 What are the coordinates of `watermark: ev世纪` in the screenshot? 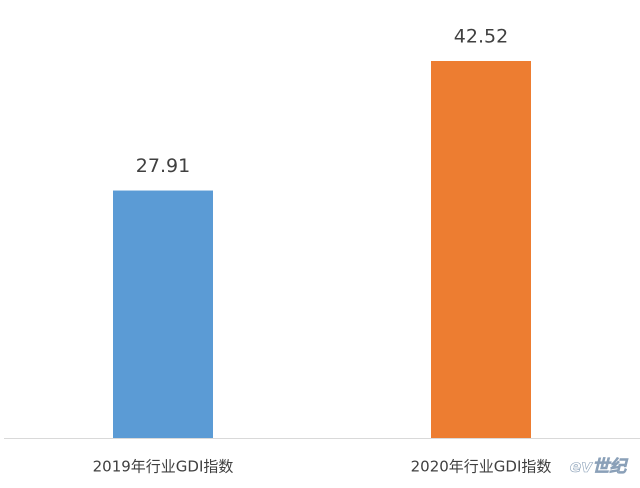 It's located at (599, 467).